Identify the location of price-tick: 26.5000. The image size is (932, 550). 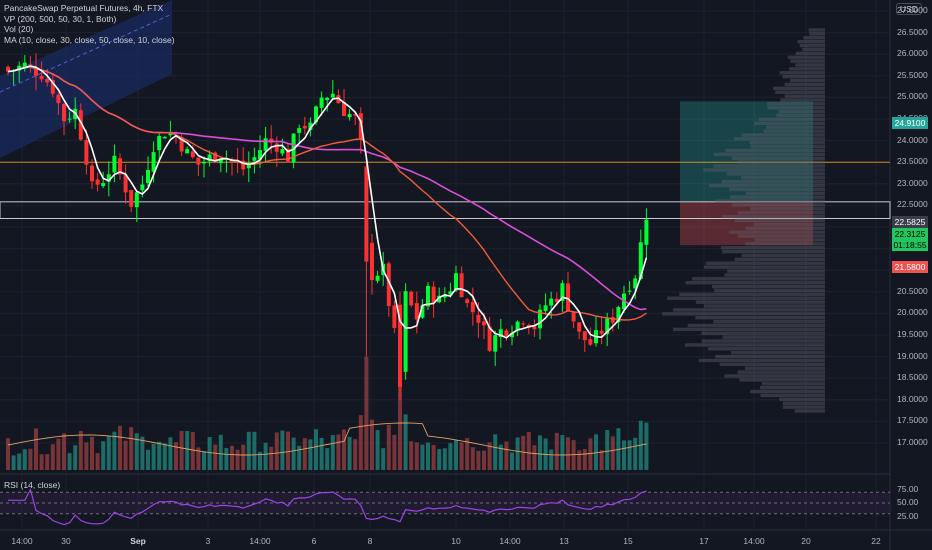
(912, 31).